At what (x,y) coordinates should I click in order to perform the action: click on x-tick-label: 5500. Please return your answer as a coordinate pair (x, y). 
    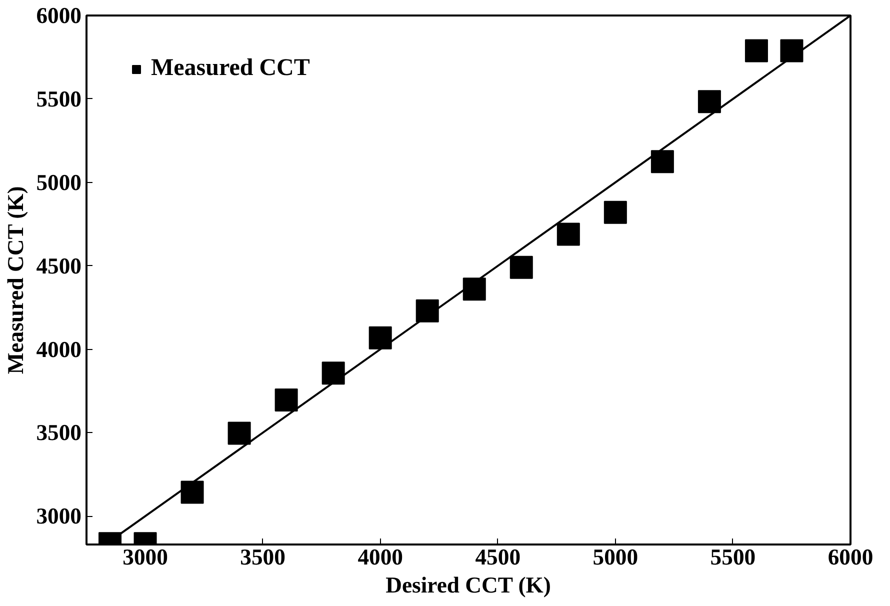
    Looking at the image, I should click on (733, 557).